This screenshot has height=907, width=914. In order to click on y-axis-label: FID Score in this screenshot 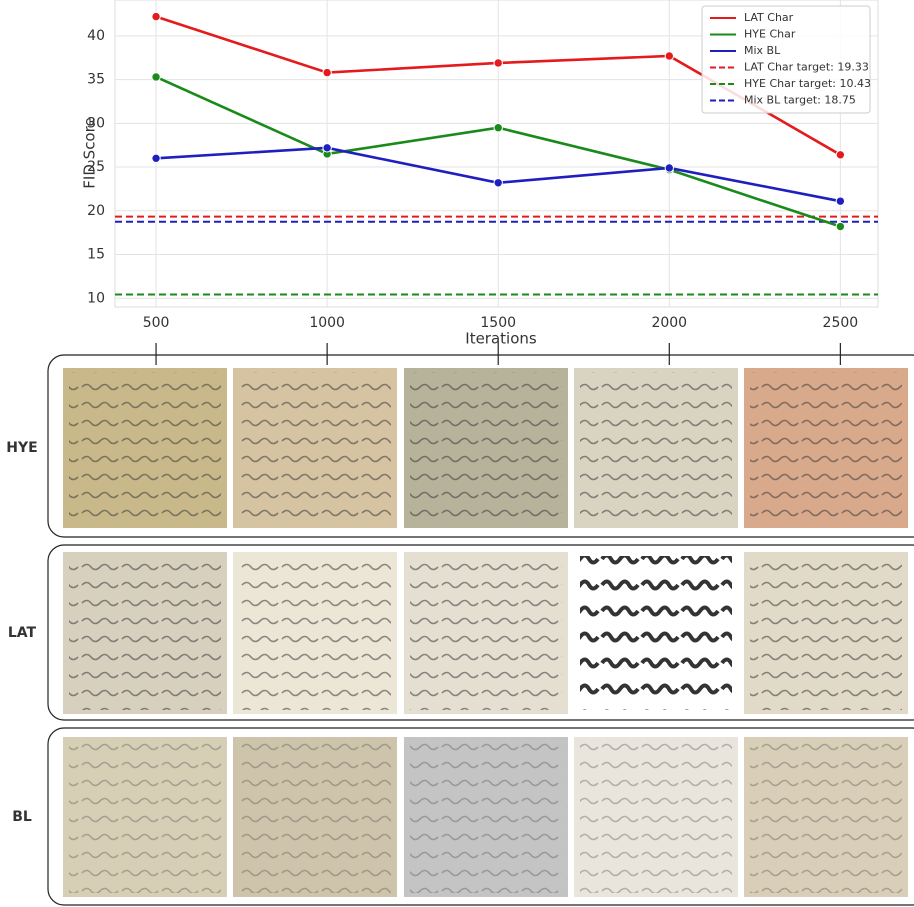, I will do `click(90, 152)`.